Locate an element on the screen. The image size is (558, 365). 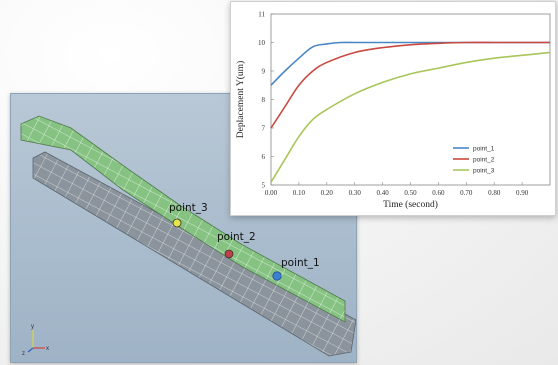
chart-legend: point_1 point_2 point_3 is located at coordinates (474, 159).